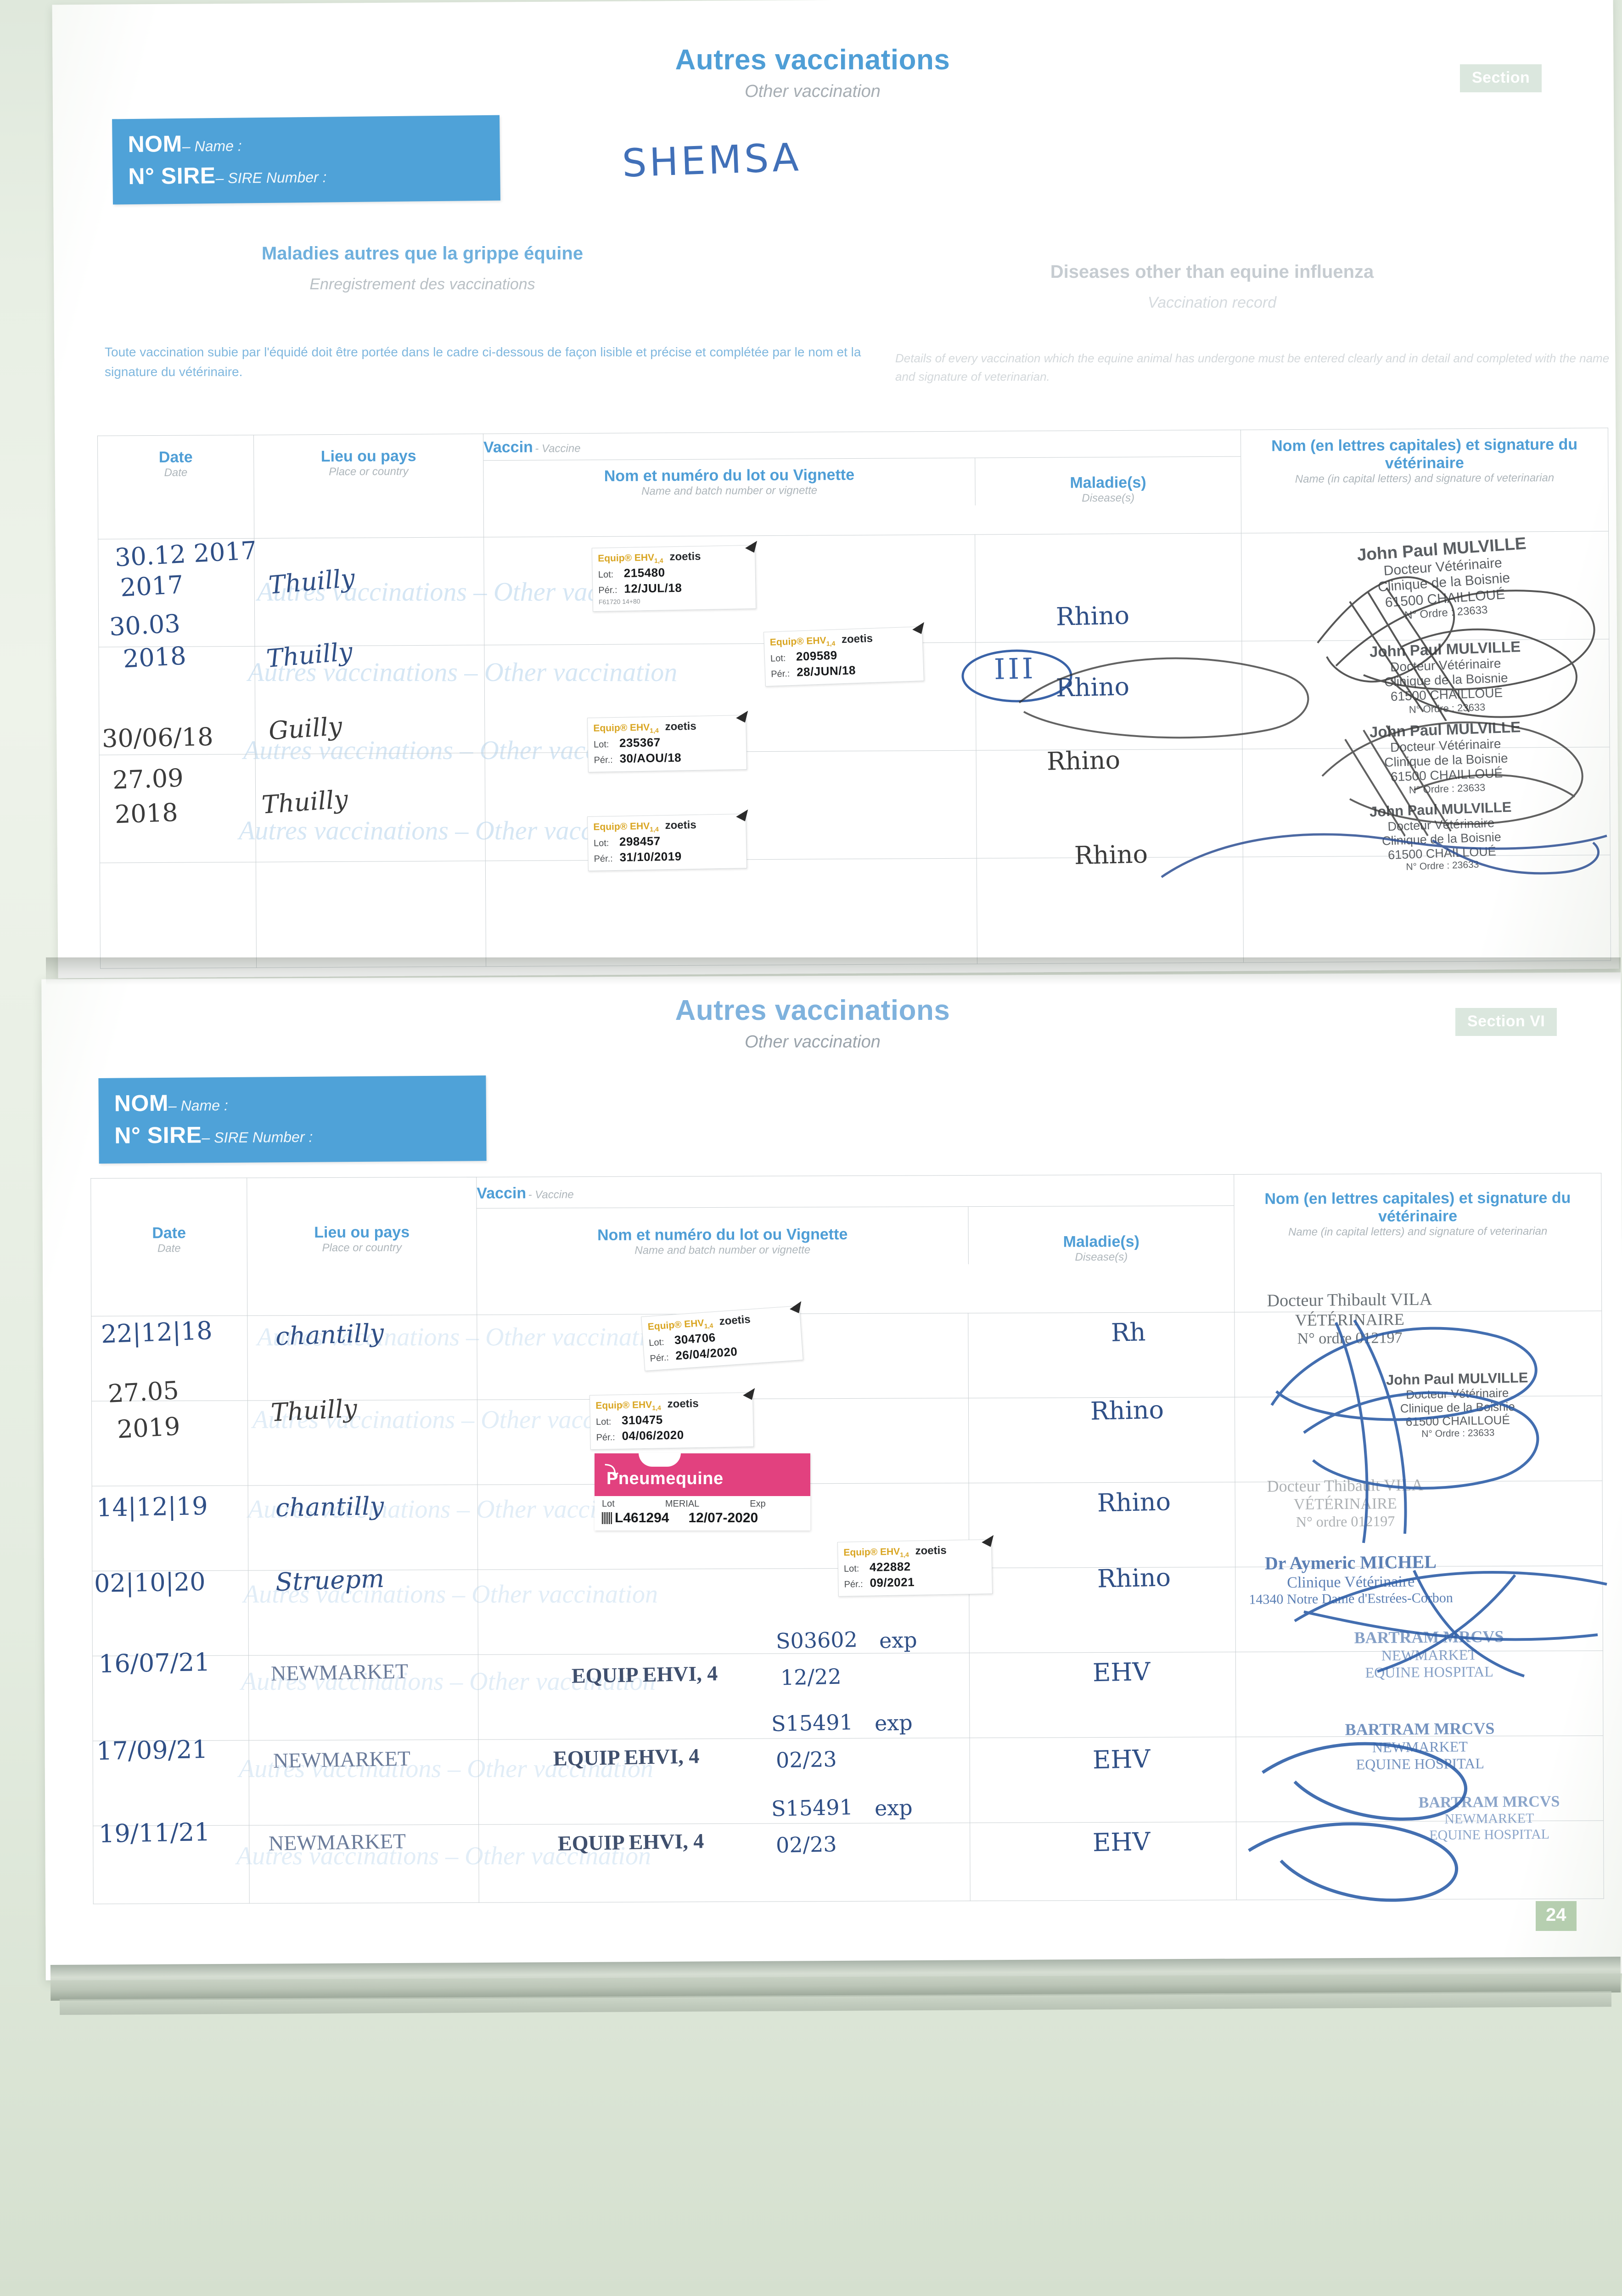 This screenshot has height=2296, width=1622. I want to click on section-tab: Section VI, so click(1506, 1022).